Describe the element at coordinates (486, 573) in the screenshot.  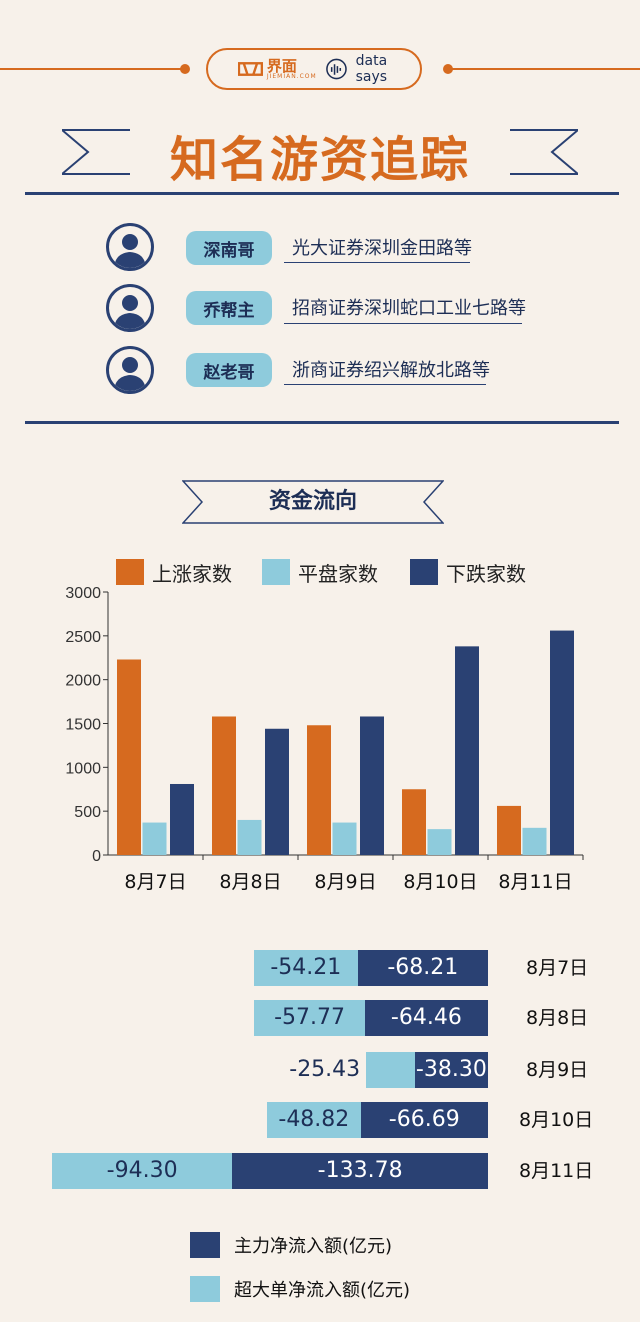
I see `legend-label-falling: 下跌家数` at that location.